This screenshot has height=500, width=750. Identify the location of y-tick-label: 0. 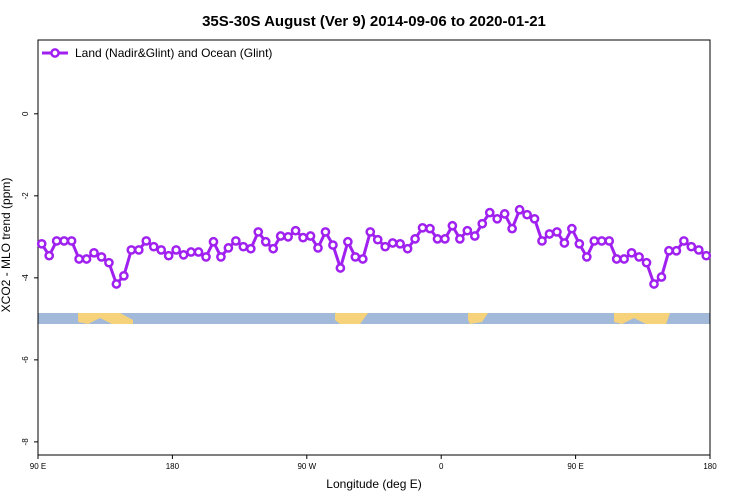
(25, 113).